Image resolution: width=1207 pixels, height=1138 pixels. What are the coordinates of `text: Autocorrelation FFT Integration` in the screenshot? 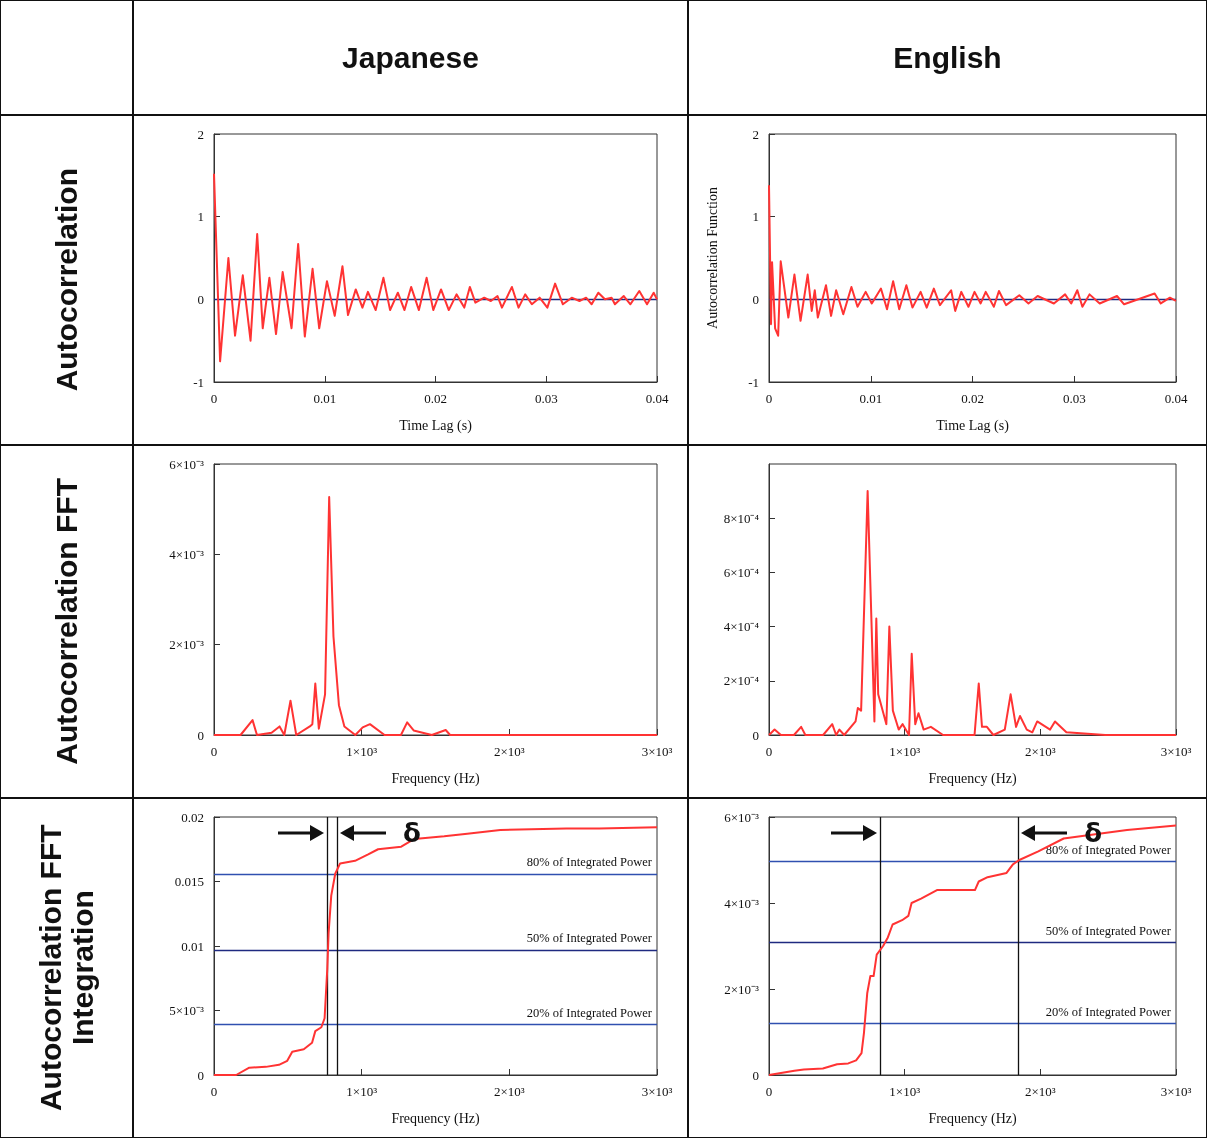 It's located at (66, 968).